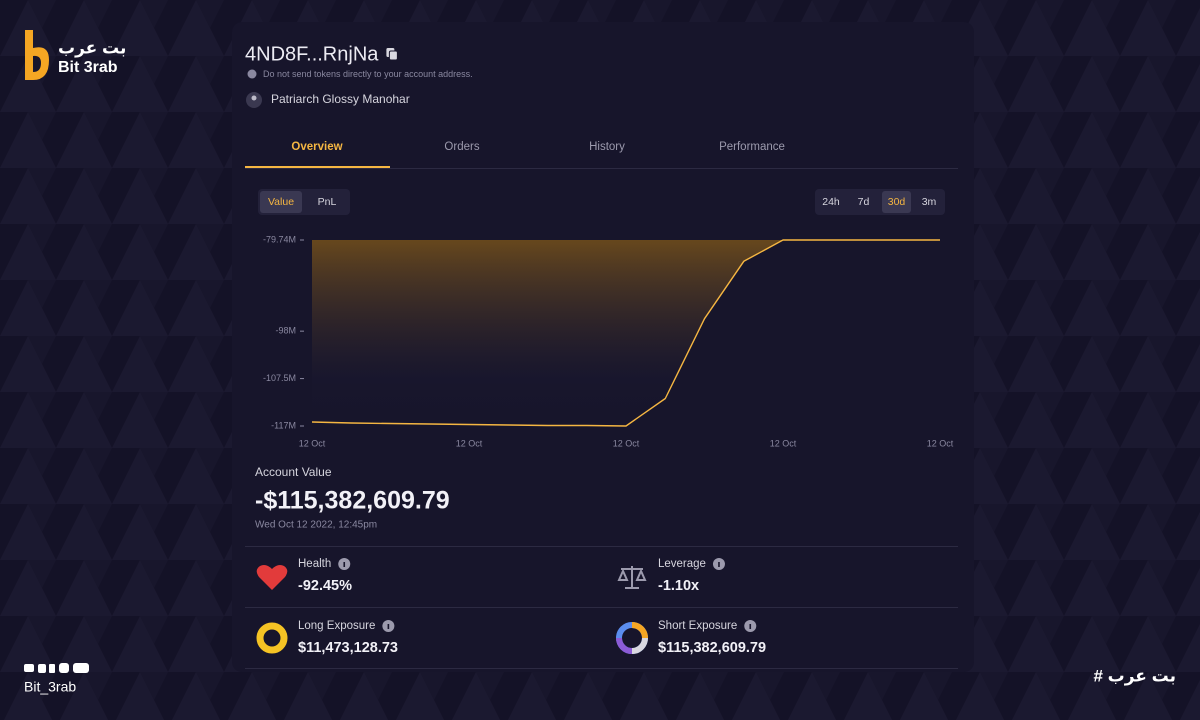 The height and width of the screenshot is (720, 1200). What do you see at coordinates (348, 648) in the screenshot?
I see `stat-value: $11,473,128.73` at bounding box center [348, 648].